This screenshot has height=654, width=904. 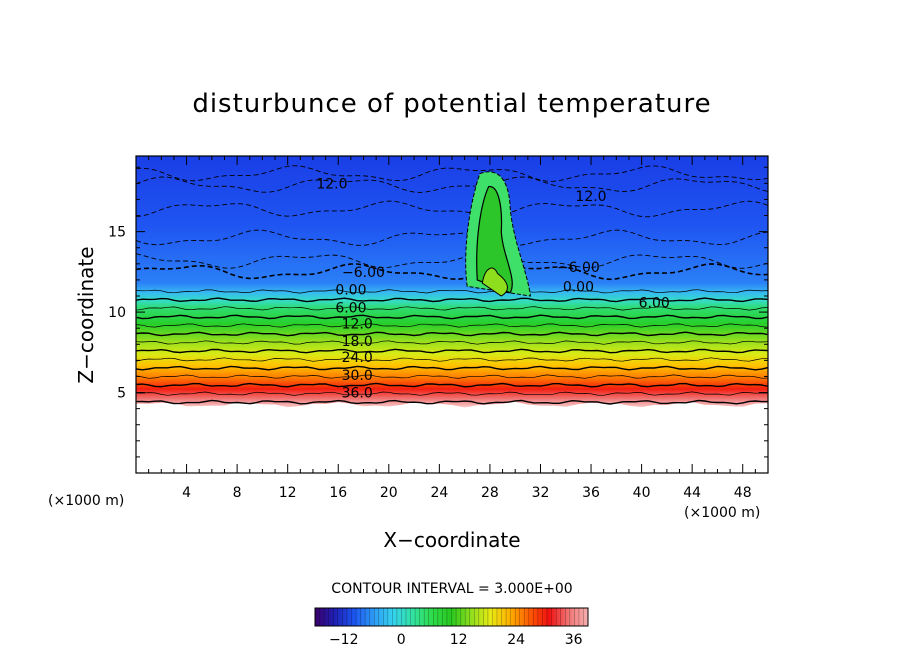 What do you see at coordinates (591, 493) in the screenshot?
I see `x-tick-label: 36` at bounding box center [591, 493].